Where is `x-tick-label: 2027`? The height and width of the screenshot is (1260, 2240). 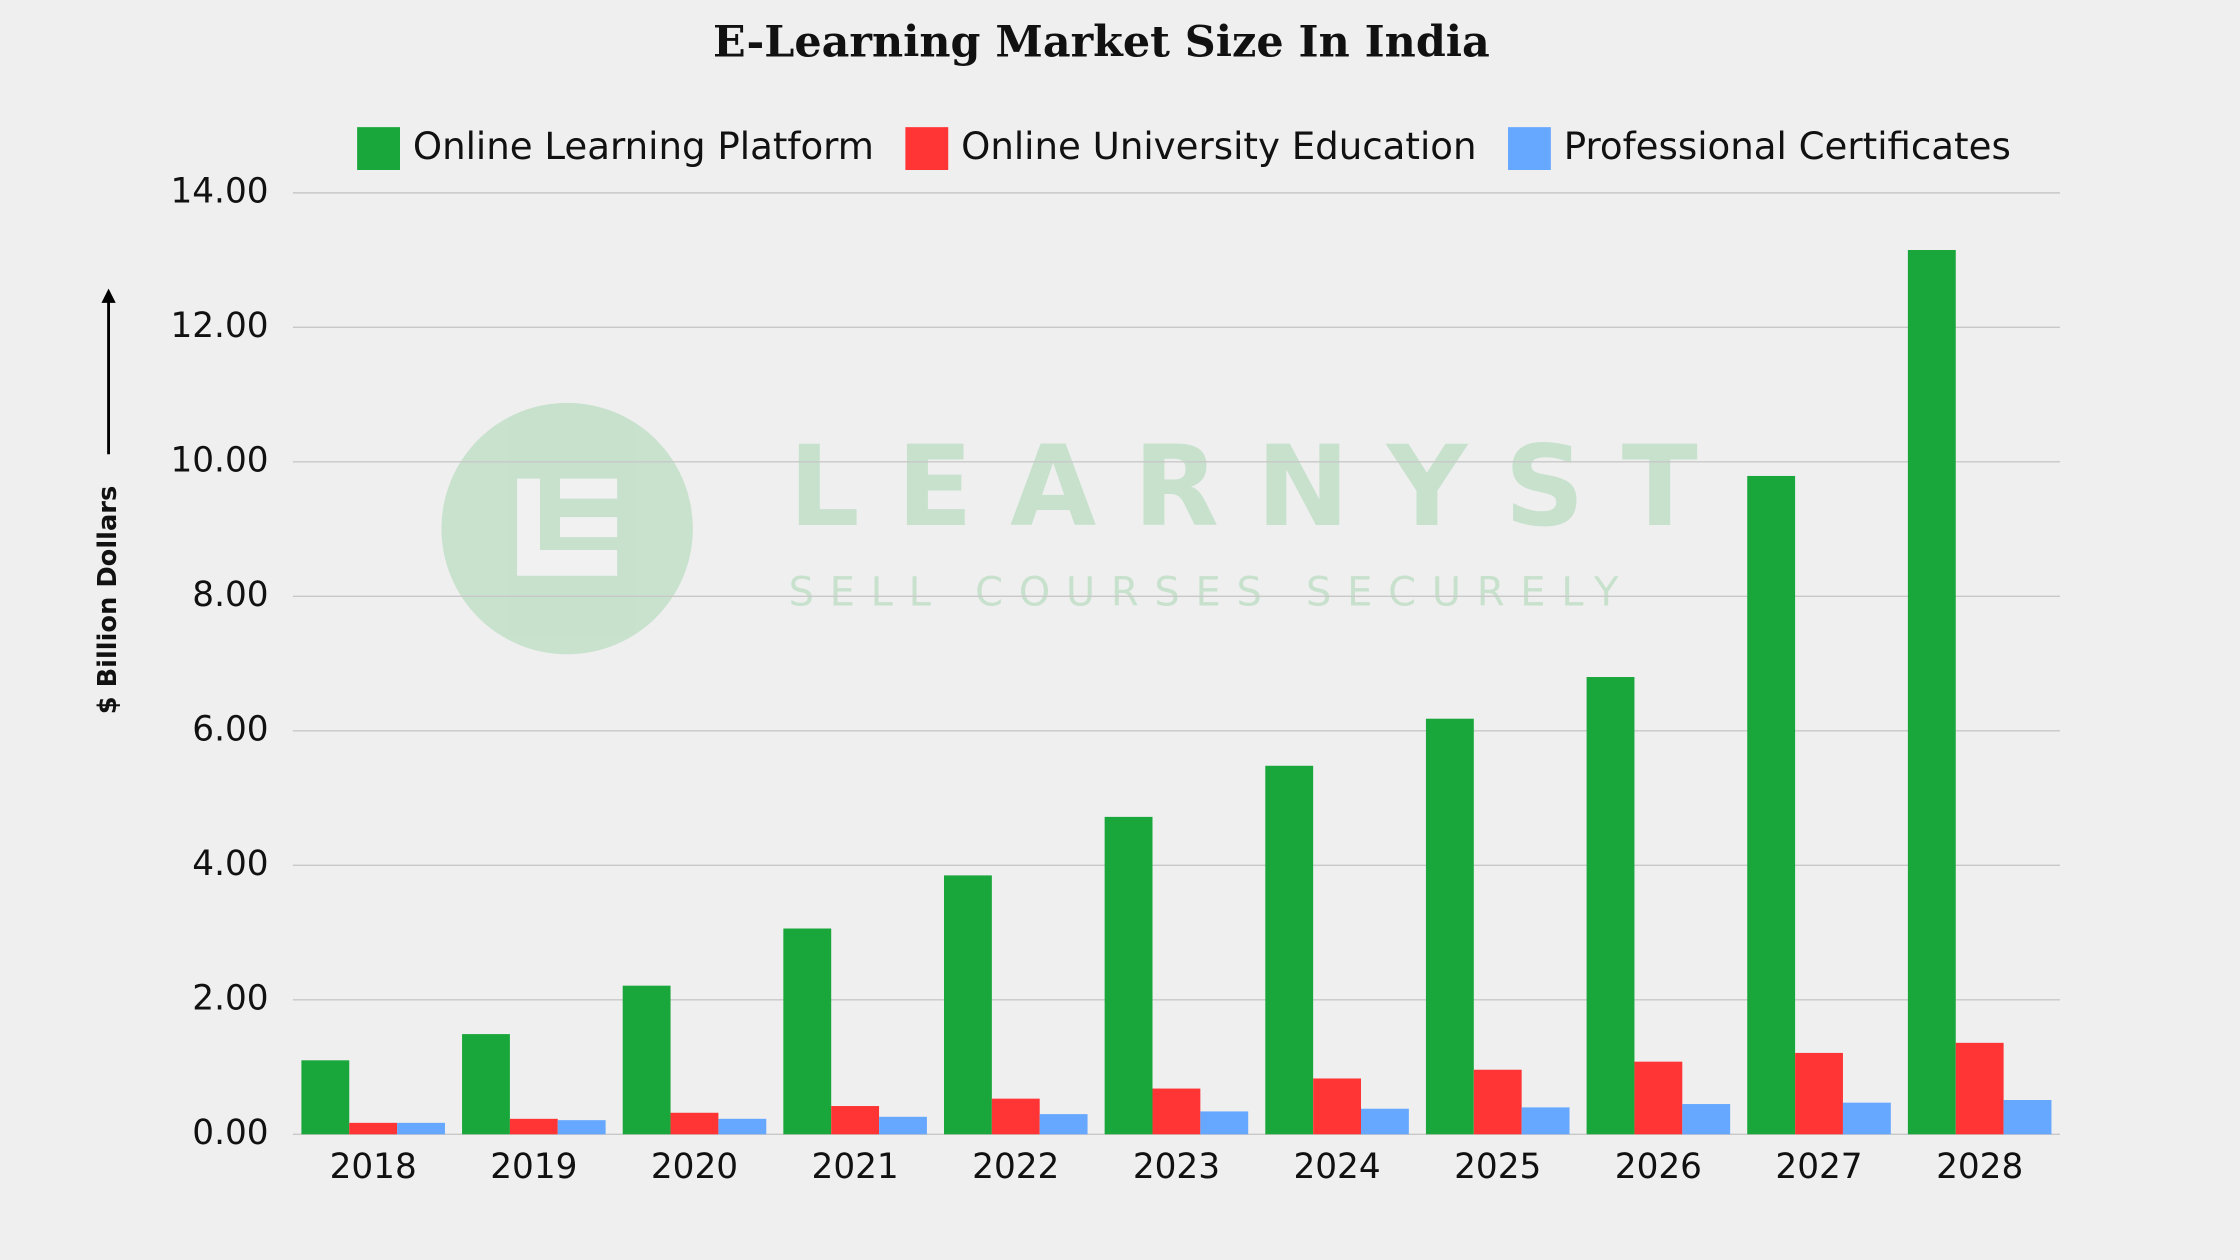 x-tick-label: 2027 is located at coordinates (1818, 1167).